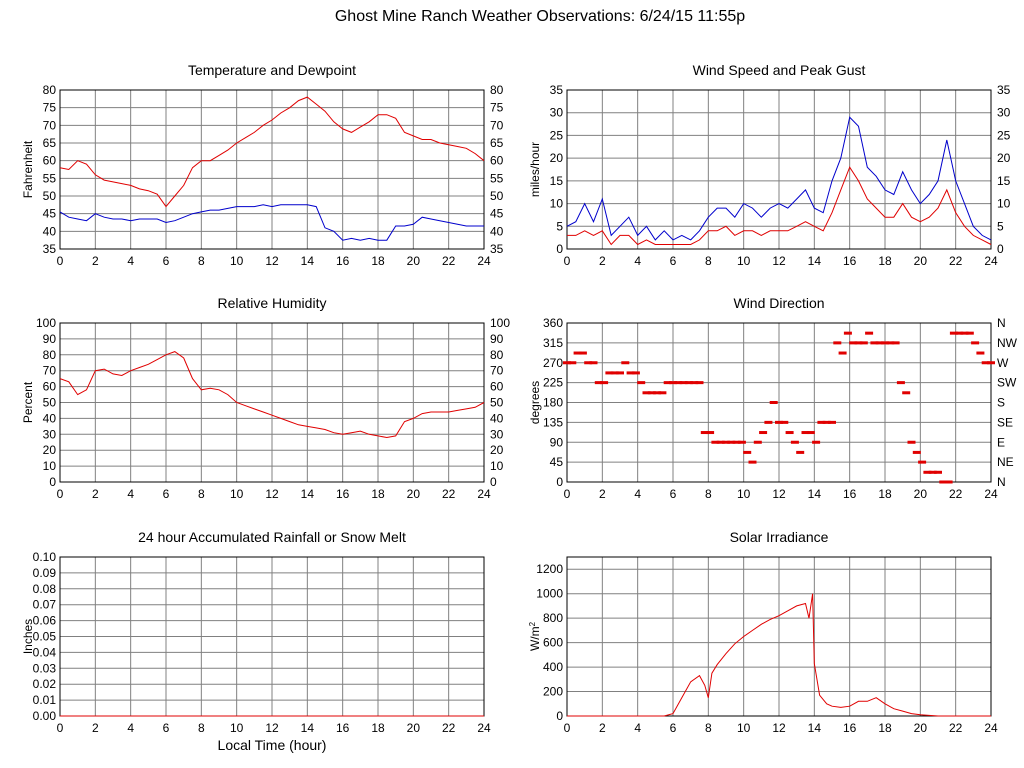  I want to click on y-tick-label: 800, so click(553, 618).